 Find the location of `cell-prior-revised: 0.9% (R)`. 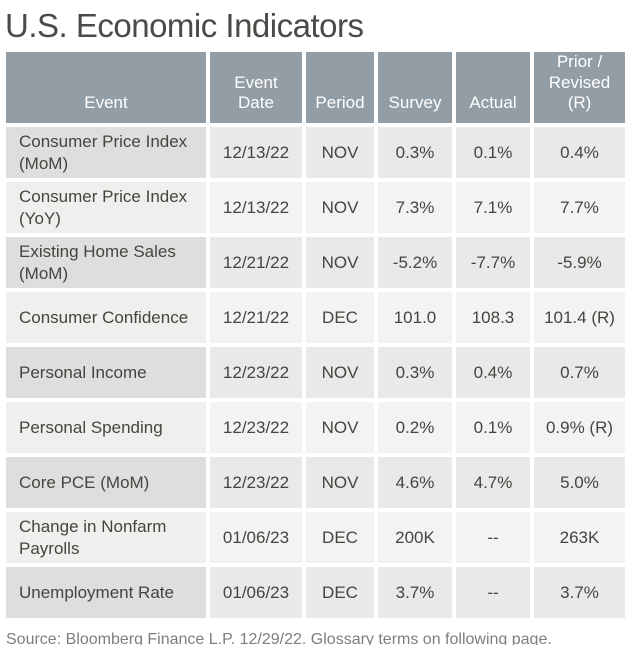

cell-prior-revised: 0.9% (R) is located at coordinates (579, 428).